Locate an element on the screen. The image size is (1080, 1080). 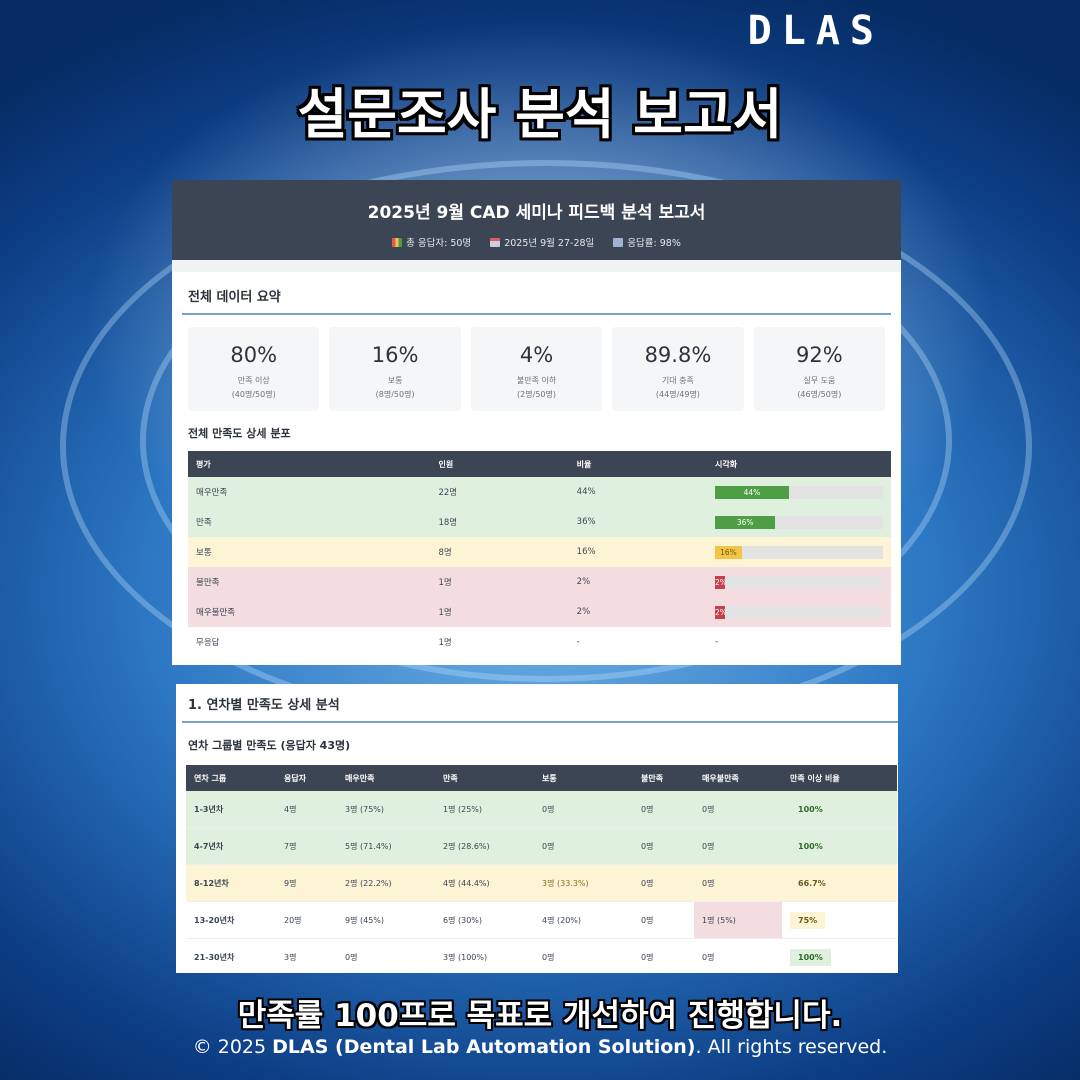
meta-date: 2025년 9월 27-28일 is located at coordinates (542, 243).